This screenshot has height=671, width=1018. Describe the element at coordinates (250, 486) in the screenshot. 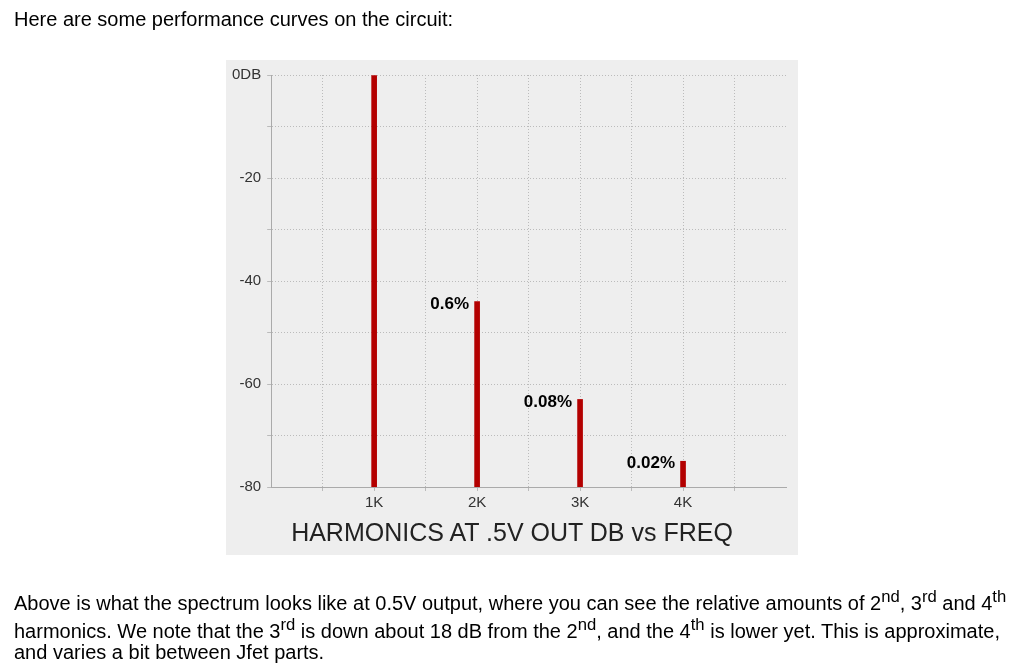

I see `y-tick-label: -80` at that location.